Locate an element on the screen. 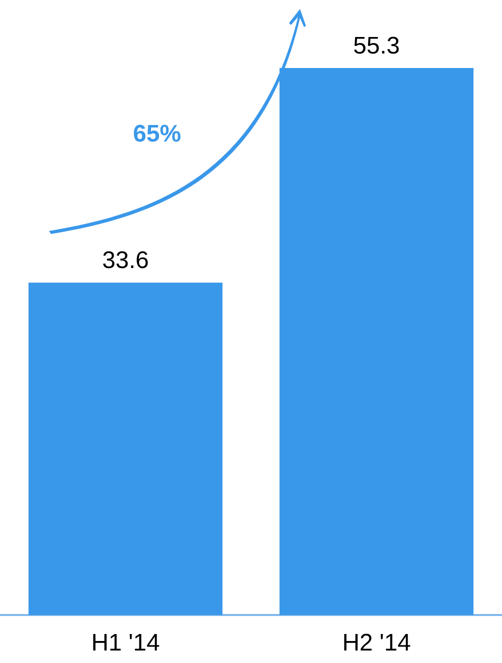 The image size is (502, 663). data-label: 55.3 is located at coordinates (376, 46).